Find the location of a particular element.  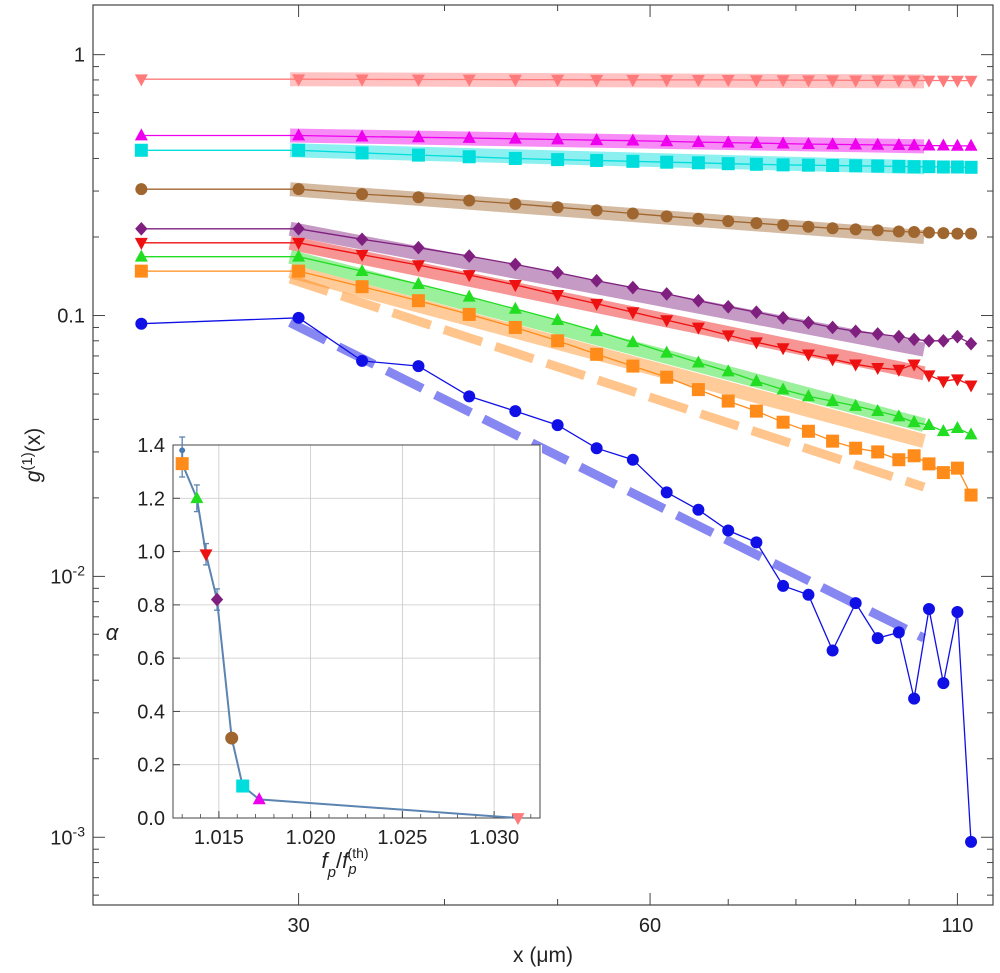

series-markers-purple is located at coordinates (556, 286).